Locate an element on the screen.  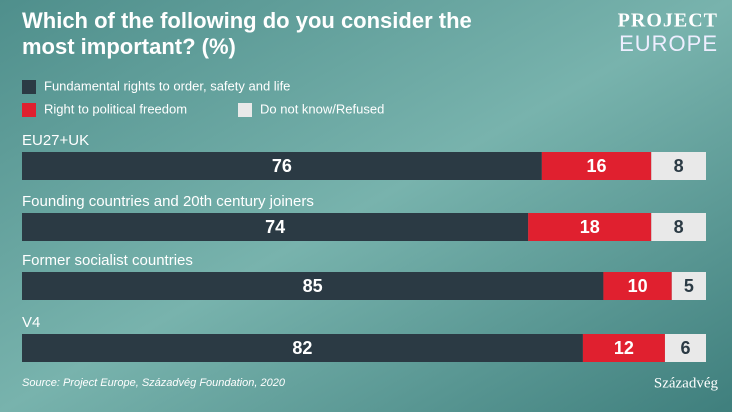
value-label: 10 is located at coordinates (638, 286).